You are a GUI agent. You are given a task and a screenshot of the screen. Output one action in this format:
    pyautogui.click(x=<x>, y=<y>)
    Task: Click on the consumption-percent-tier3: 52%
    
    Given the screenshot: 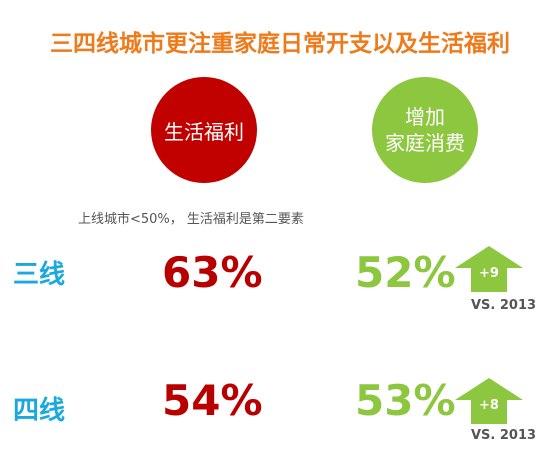 What is the action you would take?
    pyautogui.click(x=405, y=272)
    